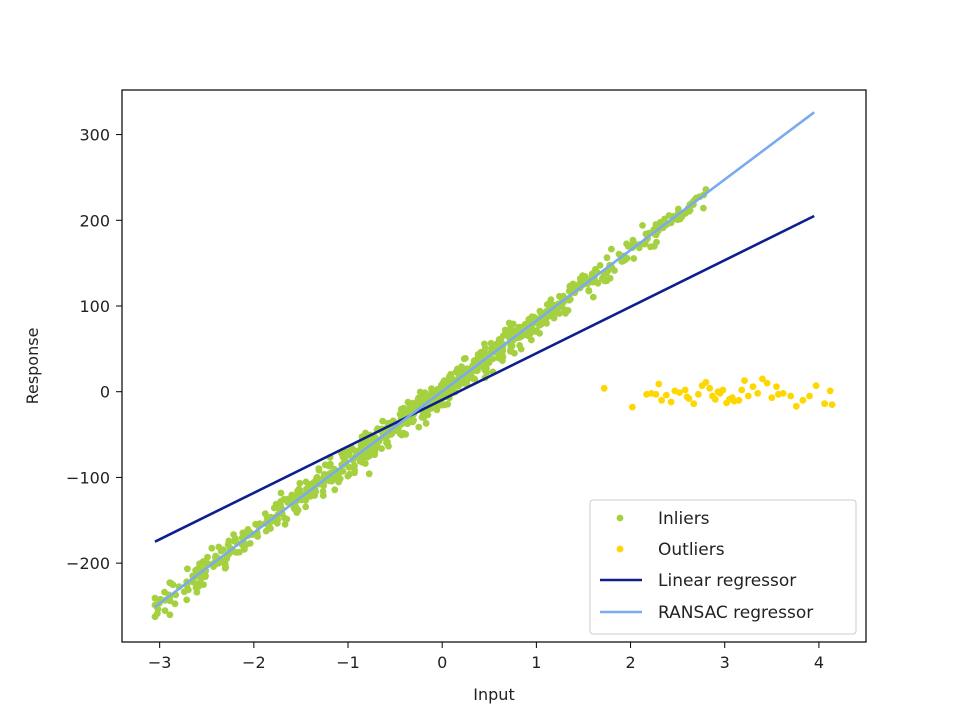 The width and height of the screenshot is (962, 720). I want to click on x-tick-label: −3, so click(160, 662).